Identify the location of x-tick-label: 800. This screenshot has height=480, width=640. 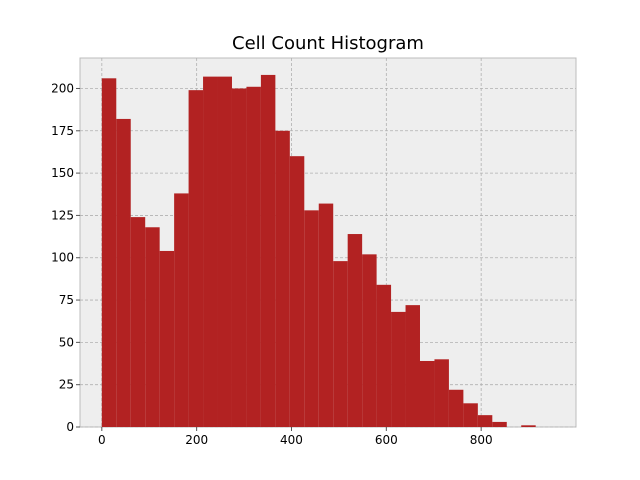
(481, 440).